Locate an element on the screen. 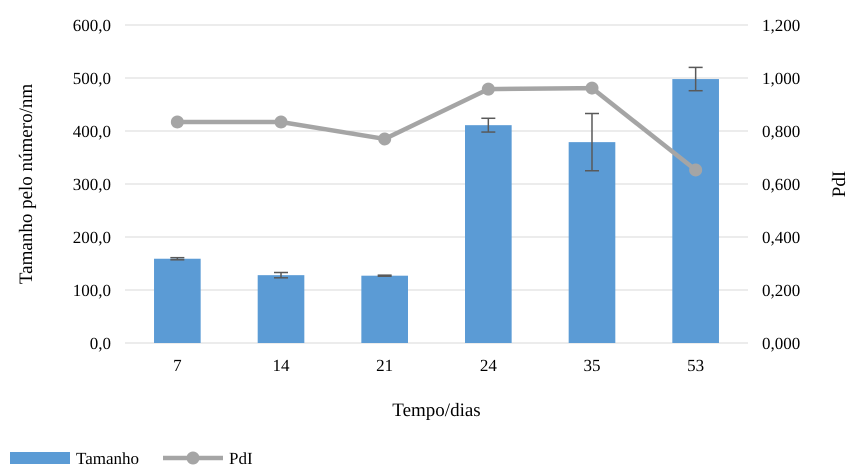  y-tick-label: 600,0 is located at coordinates (91, 25).